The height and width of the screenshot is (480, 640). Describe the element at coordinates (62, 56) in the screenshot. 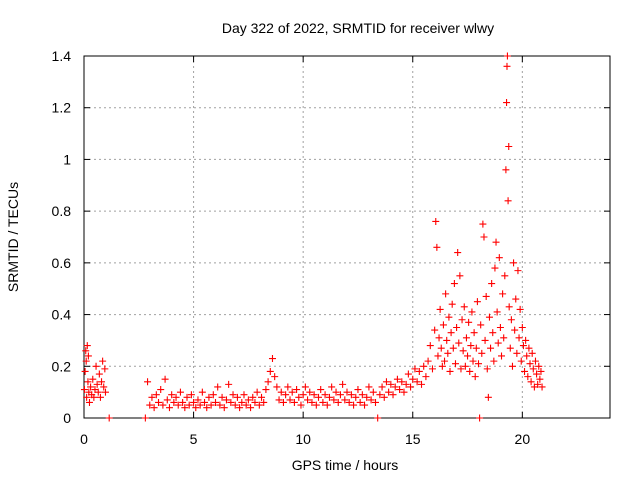

I see `y-tick-label: 1.4` at that location.